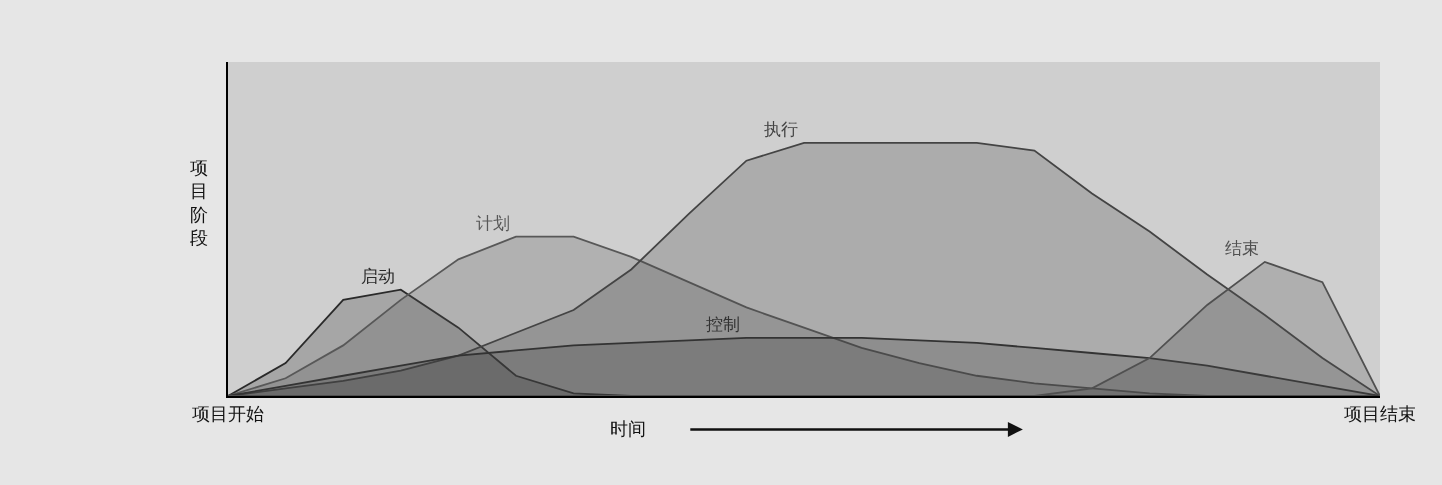 The height and width of the screenshot is (485, 1442). Describe the element at coordinates (723, 324) in the screenshot. I see `series-label: 控制` at that location.